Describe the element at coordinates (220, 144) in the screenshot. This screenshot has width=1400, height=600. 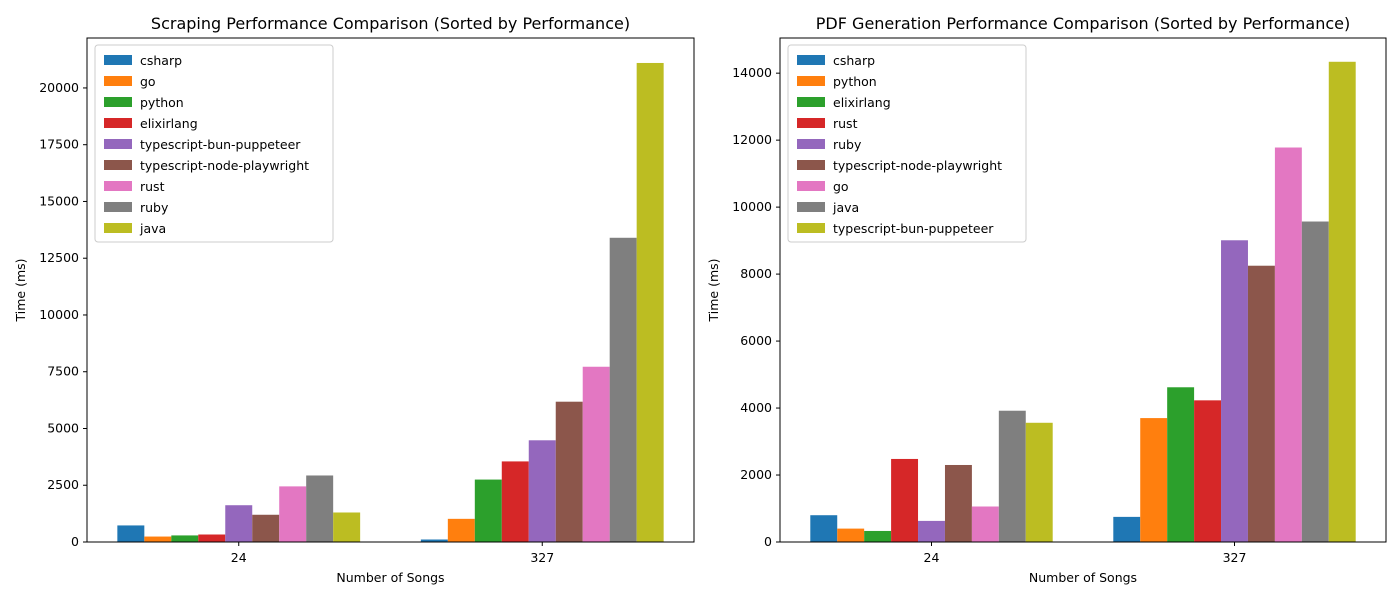
I see `legend-label-typescript-bun-puppeteer: typescript-bun-puppeteer` at that location.